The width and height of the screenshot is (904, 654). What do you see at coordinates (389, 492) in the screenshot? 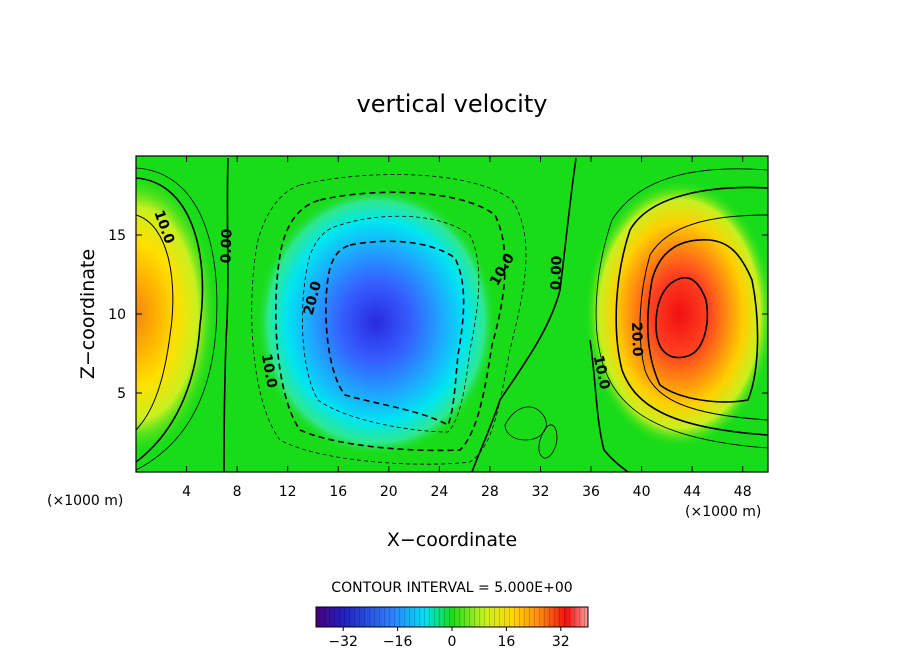
I see `x-tick-label: 20` at bounding box center [389, 492].